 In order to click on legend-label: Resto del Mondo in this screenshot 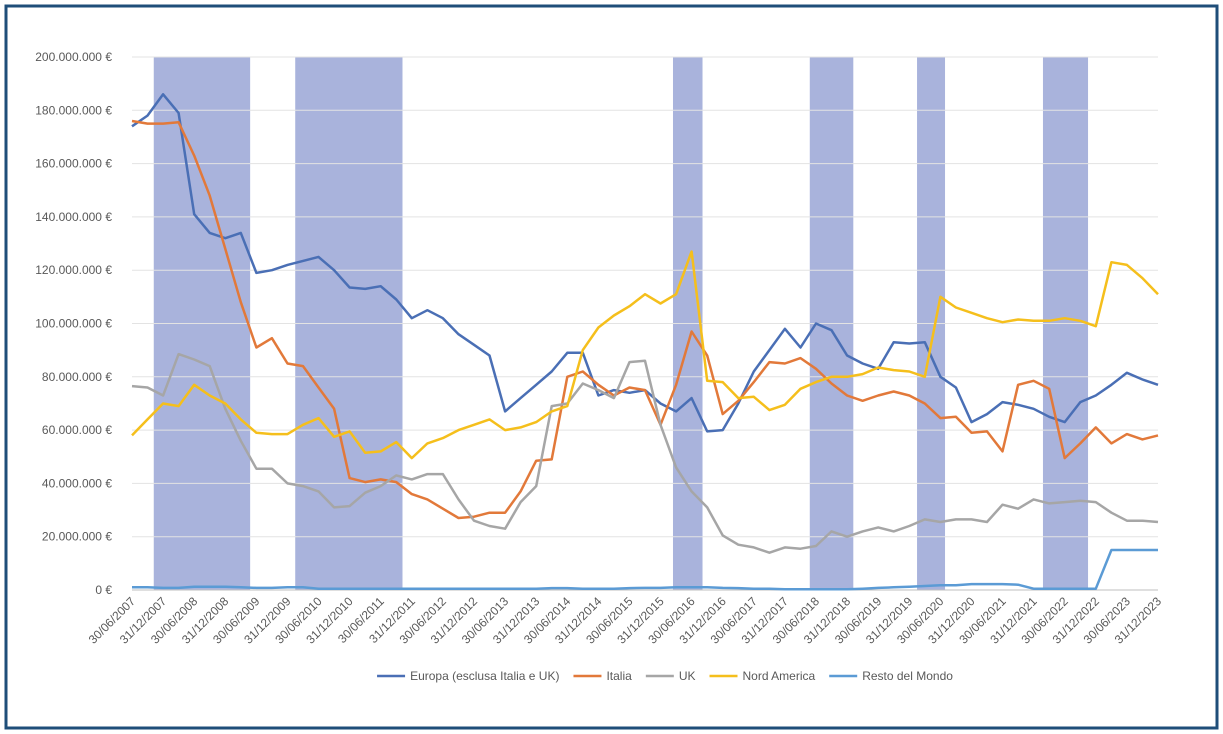, I will do `click(907, 676)`.